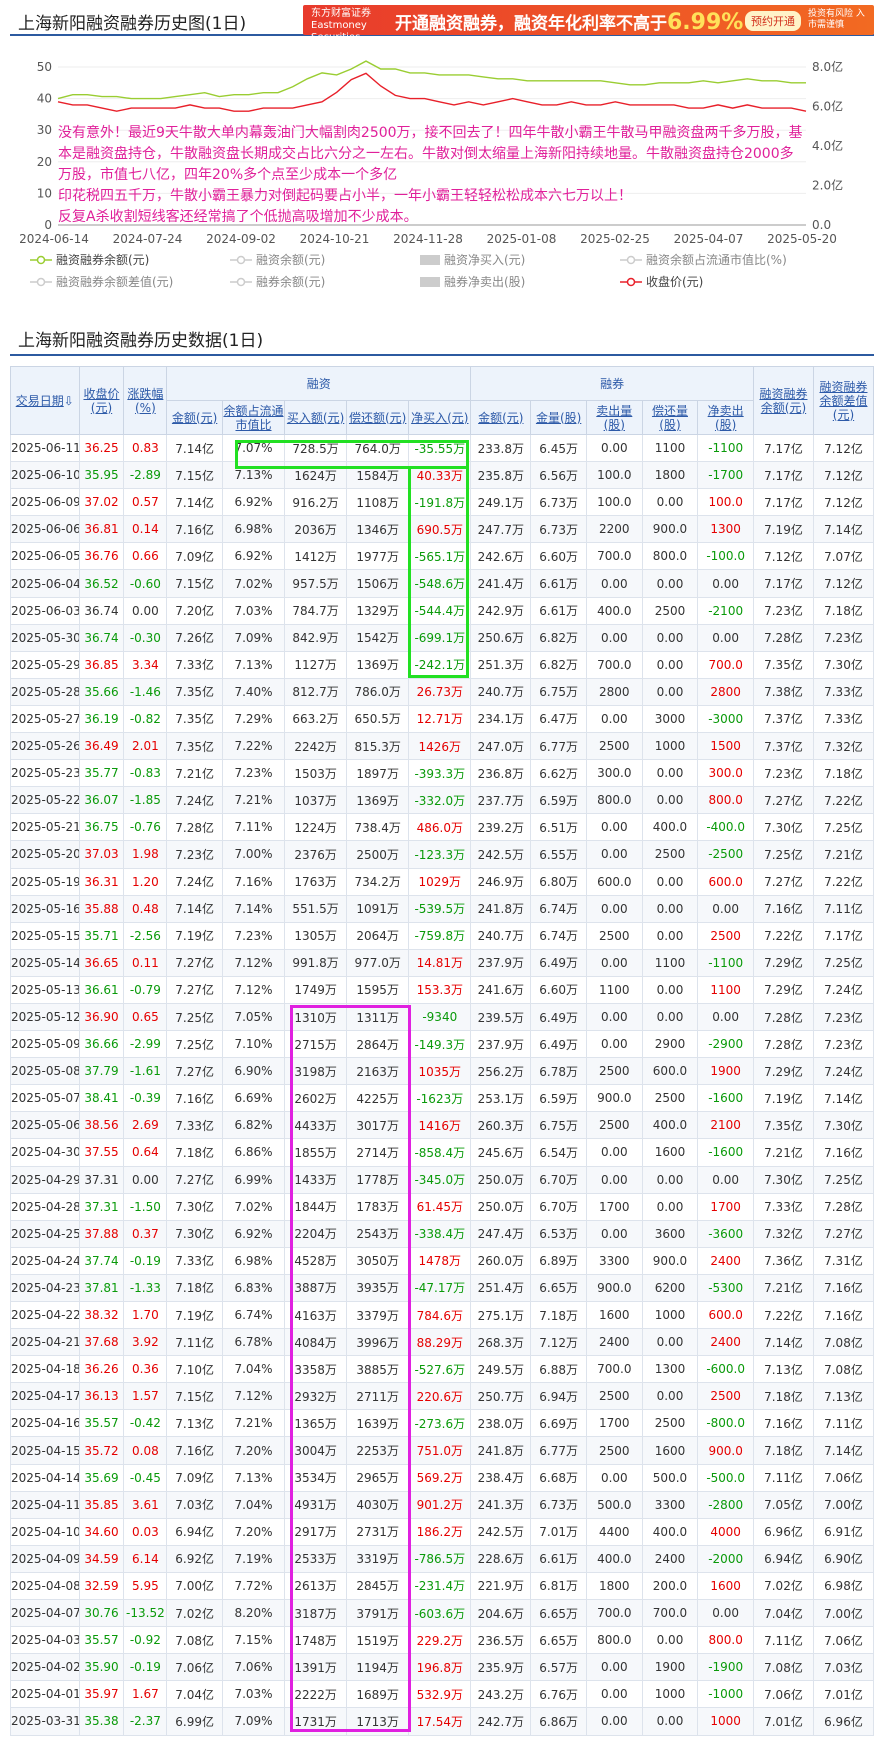 The width and height of the screenshot is (884, 1746). What do you see at coordinates (45, 610) in the screenshot?
I see `table-cell: 2025-06-03` at bounding box center [45, 610].